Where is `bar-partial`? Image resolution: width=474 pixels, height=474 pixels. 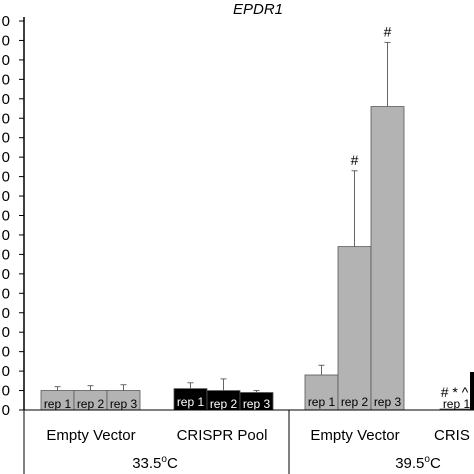 bar-partial is located at coordinates (472, 391).